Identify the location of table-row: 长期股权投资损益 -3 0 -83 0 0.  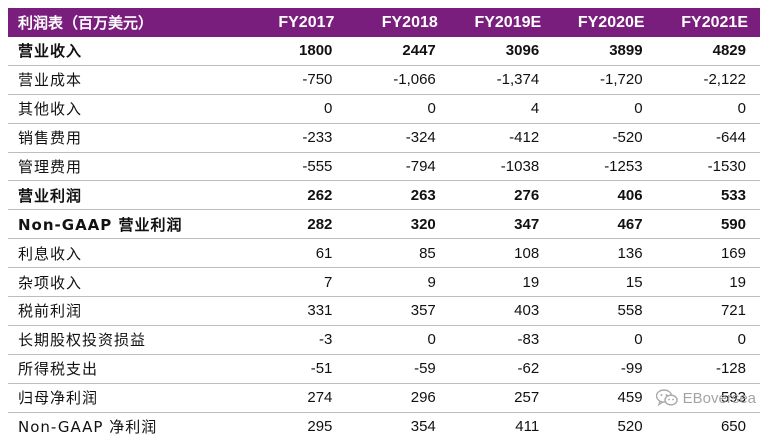
(384, 340).